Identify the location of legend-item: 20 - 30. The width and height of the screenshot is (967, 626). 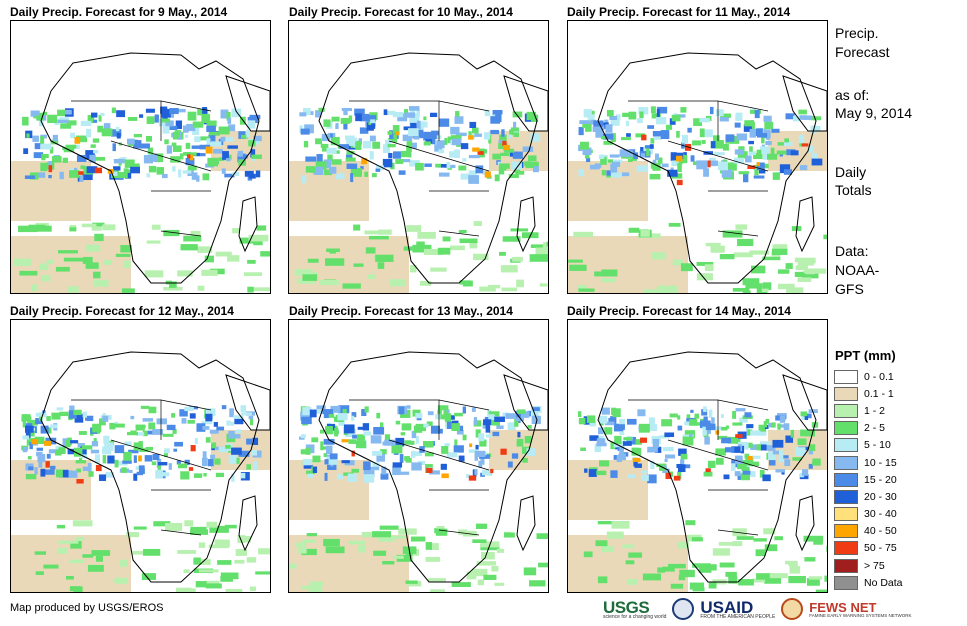
(899, 496).